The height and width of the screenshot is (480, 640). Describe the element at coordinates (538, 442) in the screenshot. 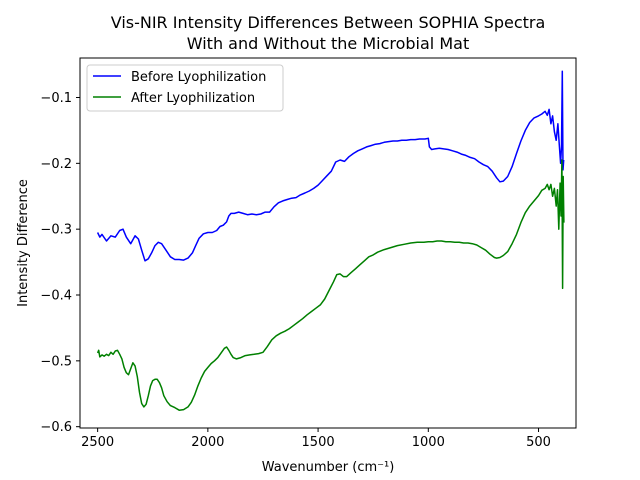

I see `x-tick-label: 500` at that location.